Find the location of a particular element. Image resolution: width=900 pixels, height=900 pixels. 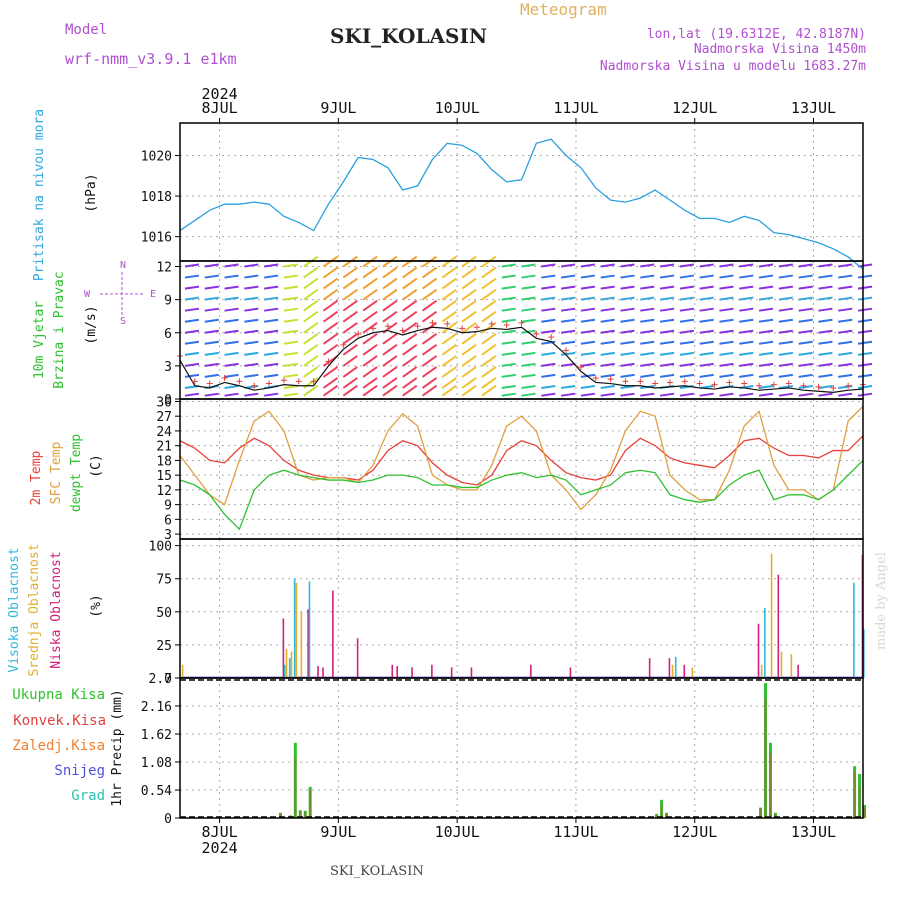

watermark: made by Angel is located at coordinates (881, 601).